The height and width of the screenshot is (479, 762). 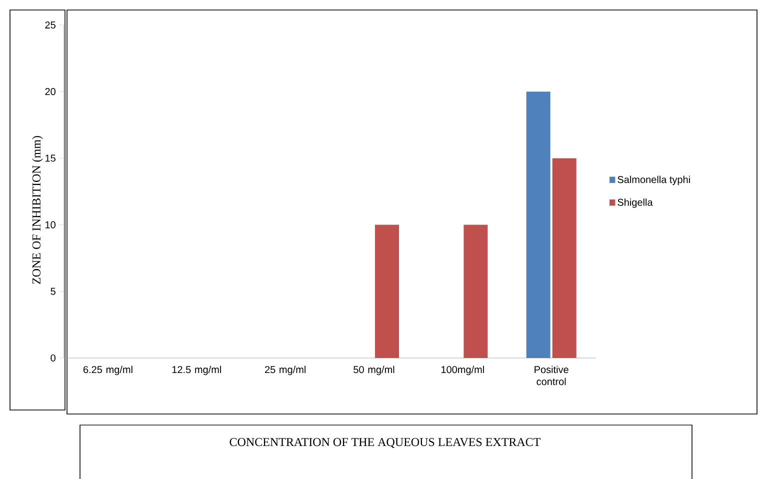 What do you see at coordinates (551, 376) in the screenshot?
I see `x-tick-label: Positive control` at bounding box center [551, 376].